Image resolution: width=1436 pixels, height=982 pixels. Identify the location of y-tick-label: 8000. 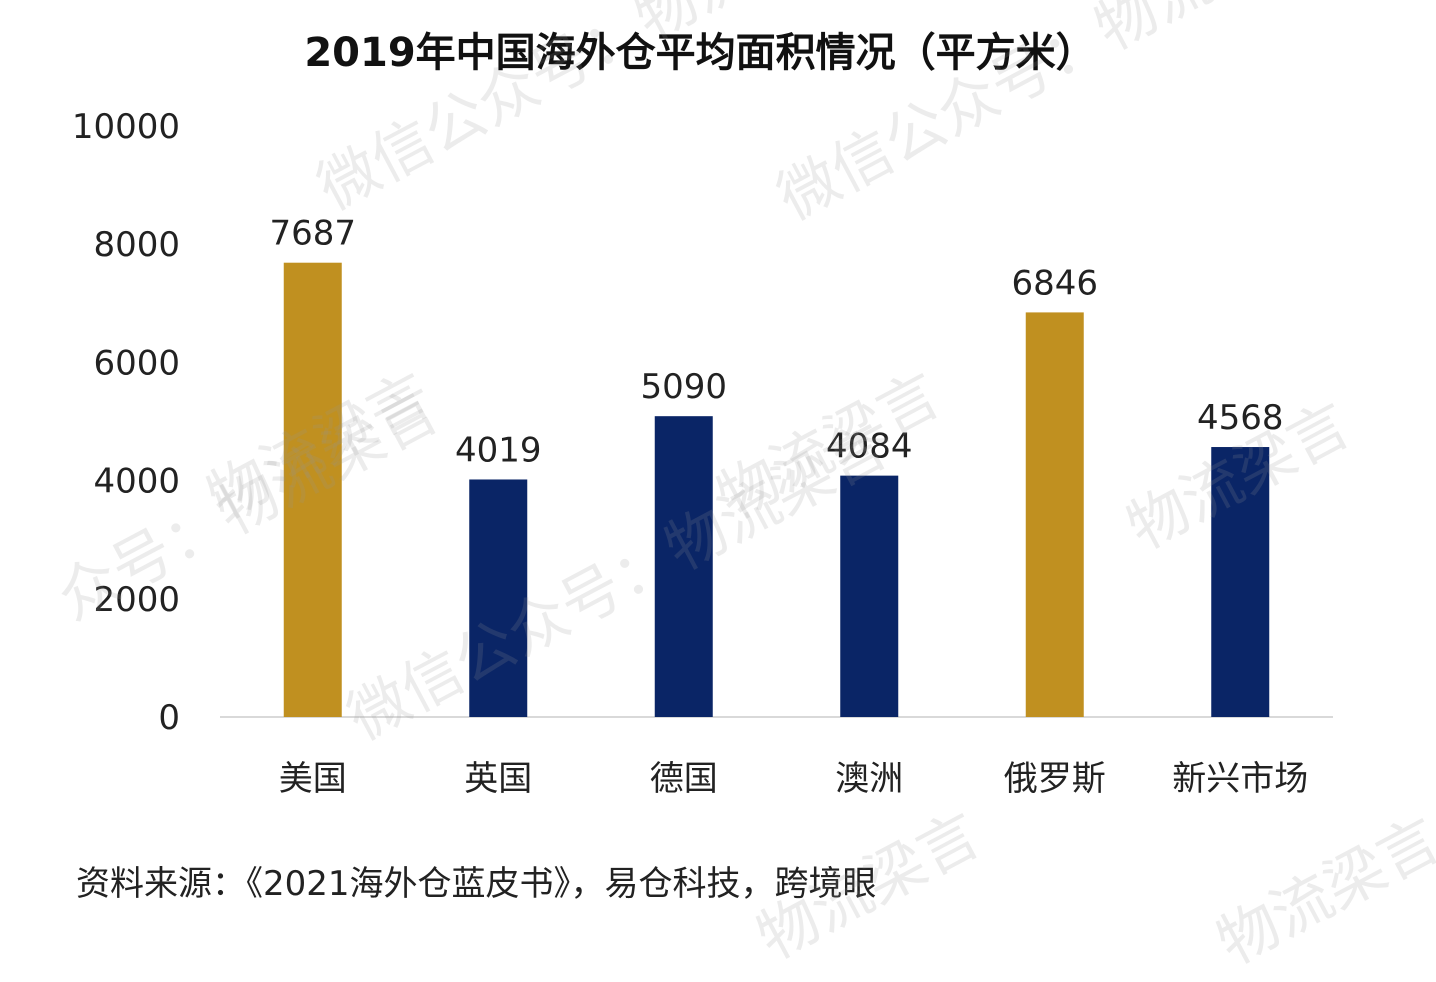
(136, 245).